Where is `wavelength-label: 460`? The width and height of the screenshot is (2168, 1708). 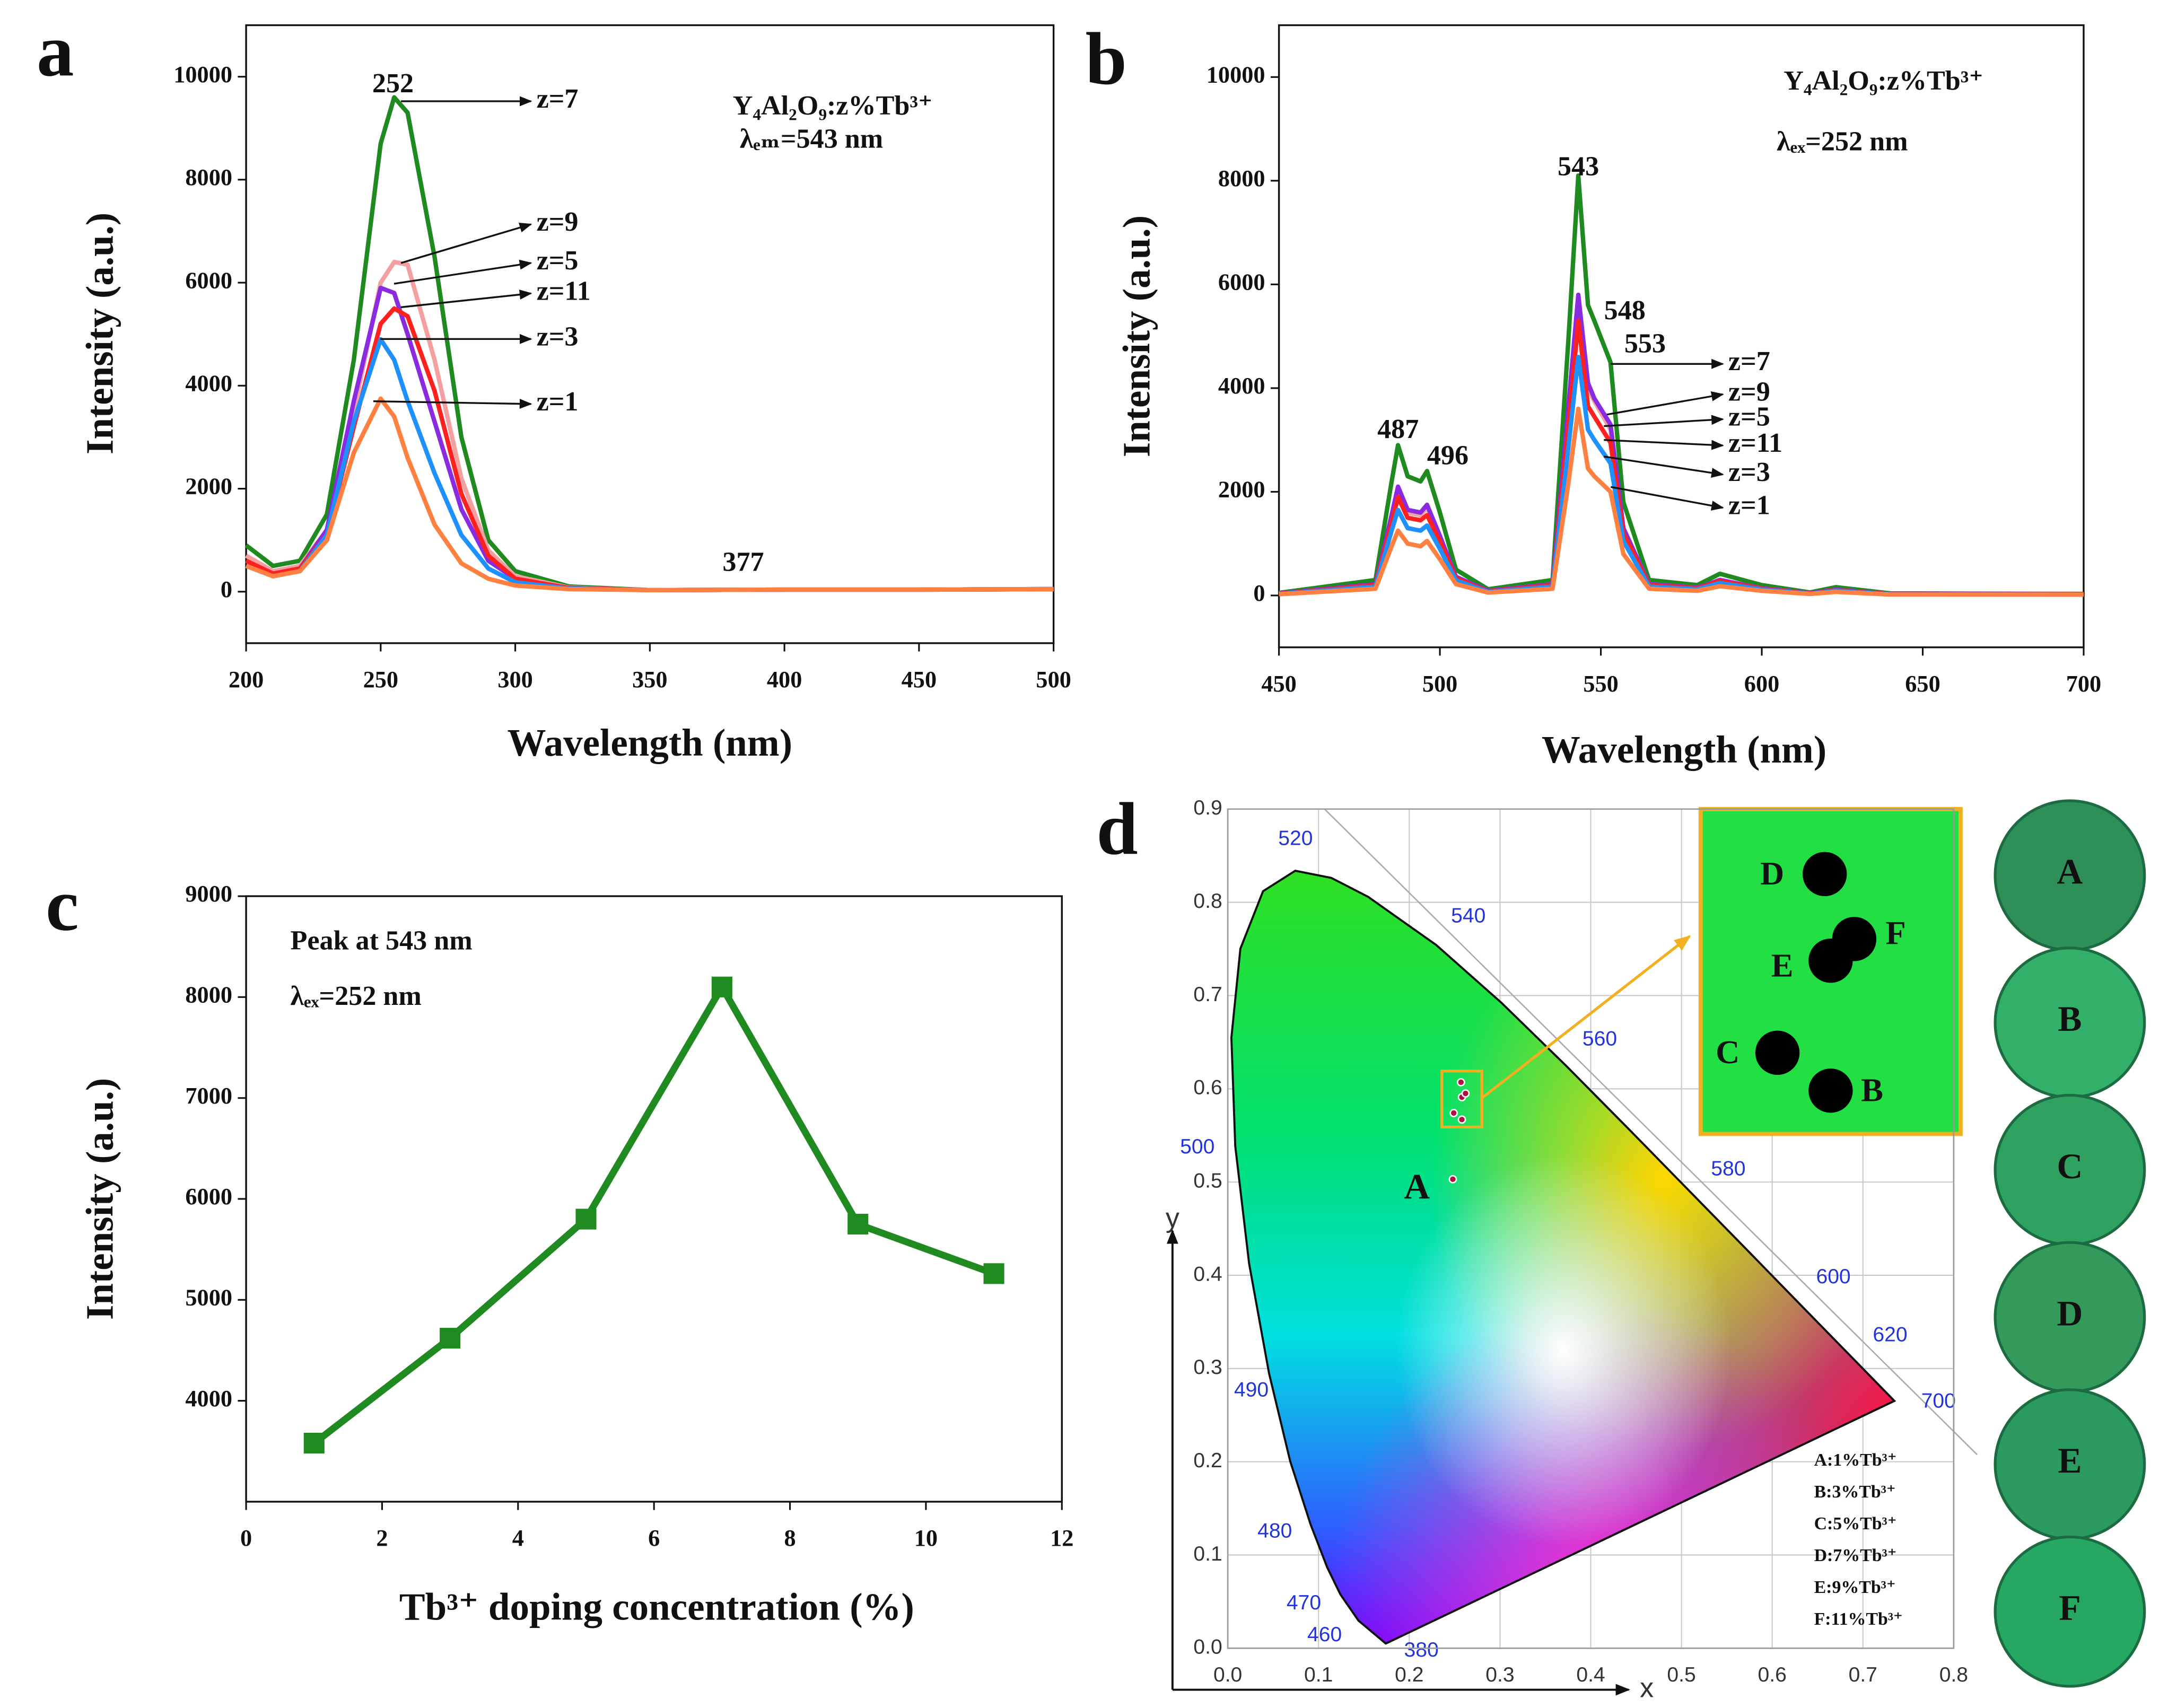
wavelength-label: 460 is located at coordinates (1325, 1634).